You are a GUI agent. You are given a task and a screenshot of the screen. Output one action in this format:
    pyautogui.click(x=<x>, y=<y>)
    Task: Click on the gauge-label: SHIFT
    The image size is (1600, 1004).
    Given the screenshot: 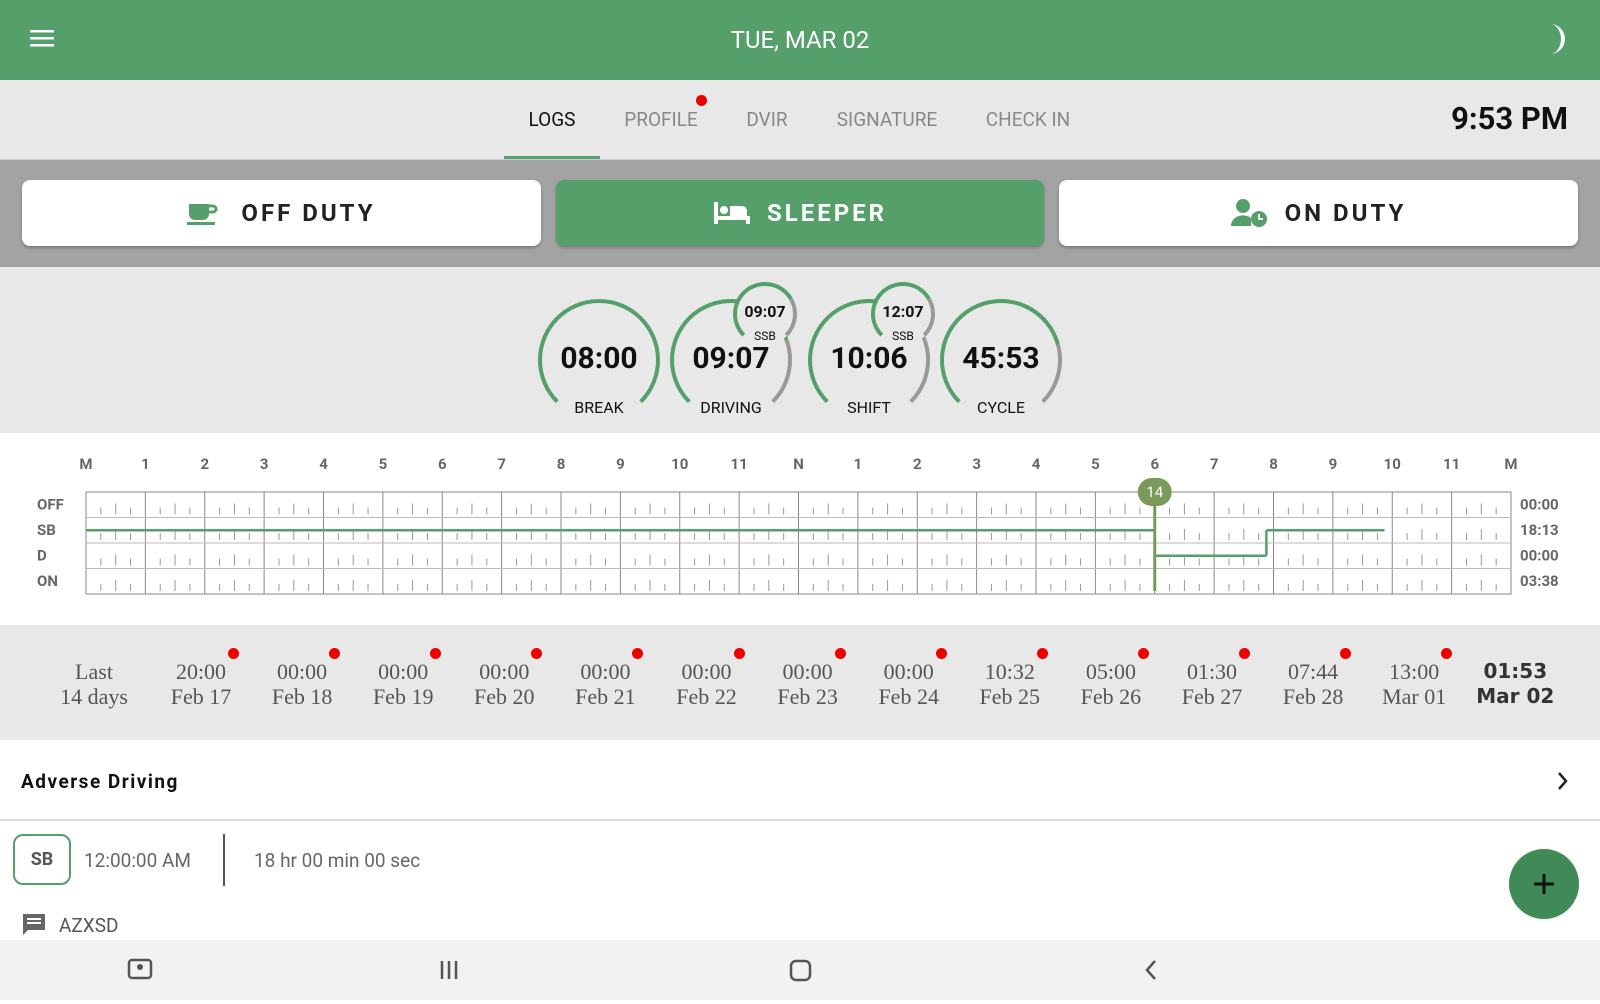 What is the action you would take?
    pyautogui.click(x=869, y=407)
    